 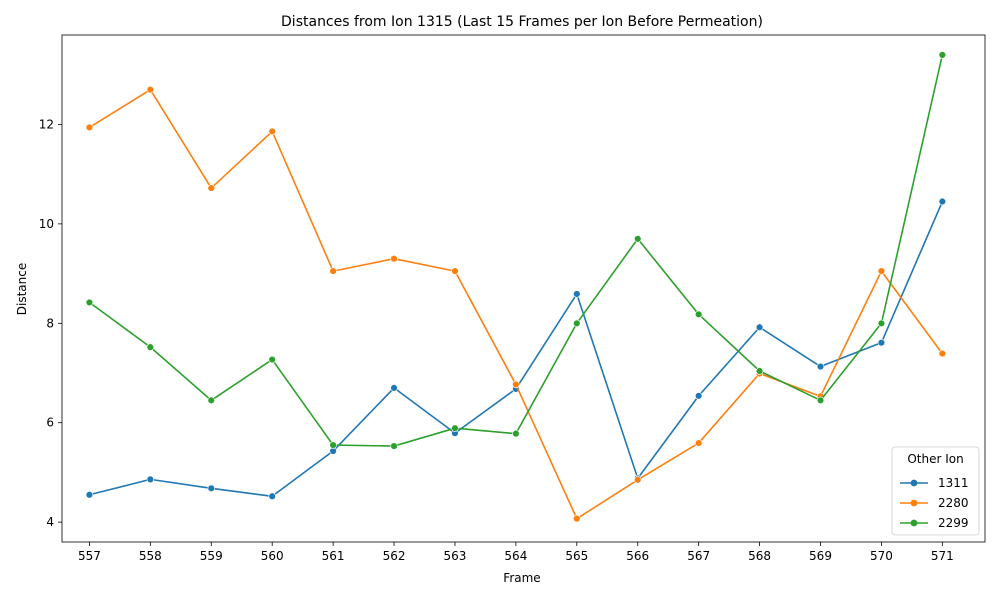 I want to click on legend-item-2280: 2280, so click(x=934, y=503).